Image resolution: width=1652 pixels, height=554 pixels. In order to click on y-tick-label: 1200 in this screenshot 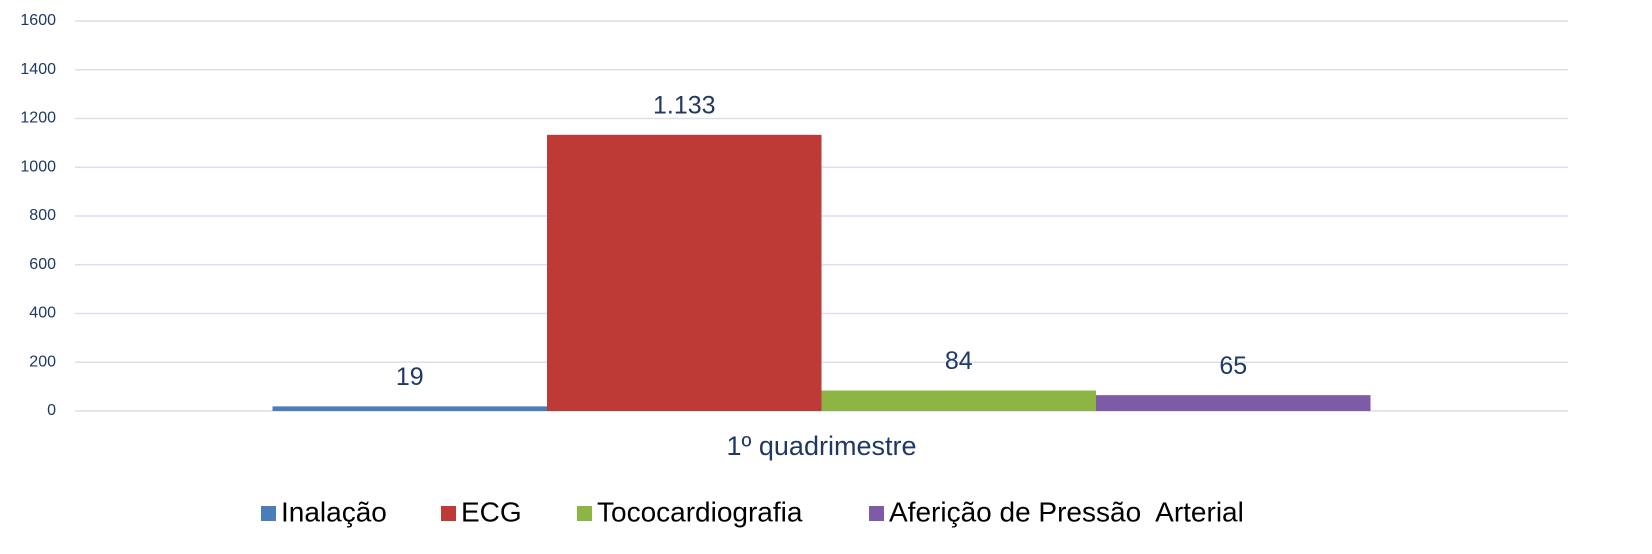, I will do `click(38, 118)`.